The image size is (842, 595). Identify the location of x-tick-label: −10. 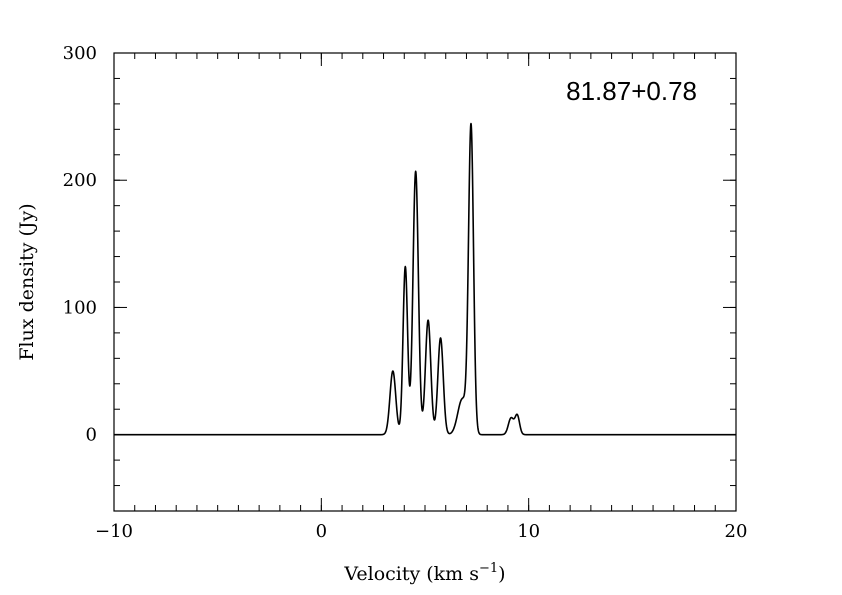
(114, 531).